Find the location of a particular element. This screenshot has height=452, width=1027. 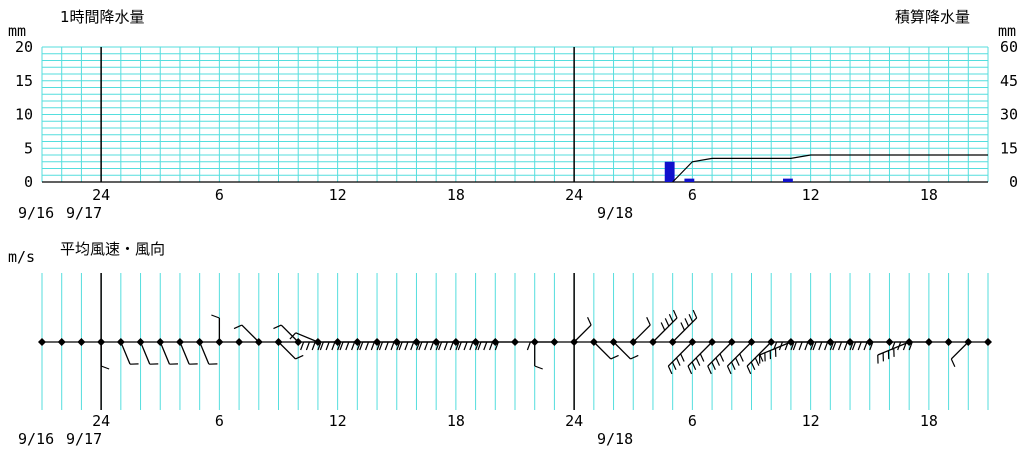

hourly-precipitation-bars is located at coordinates (728, 171).